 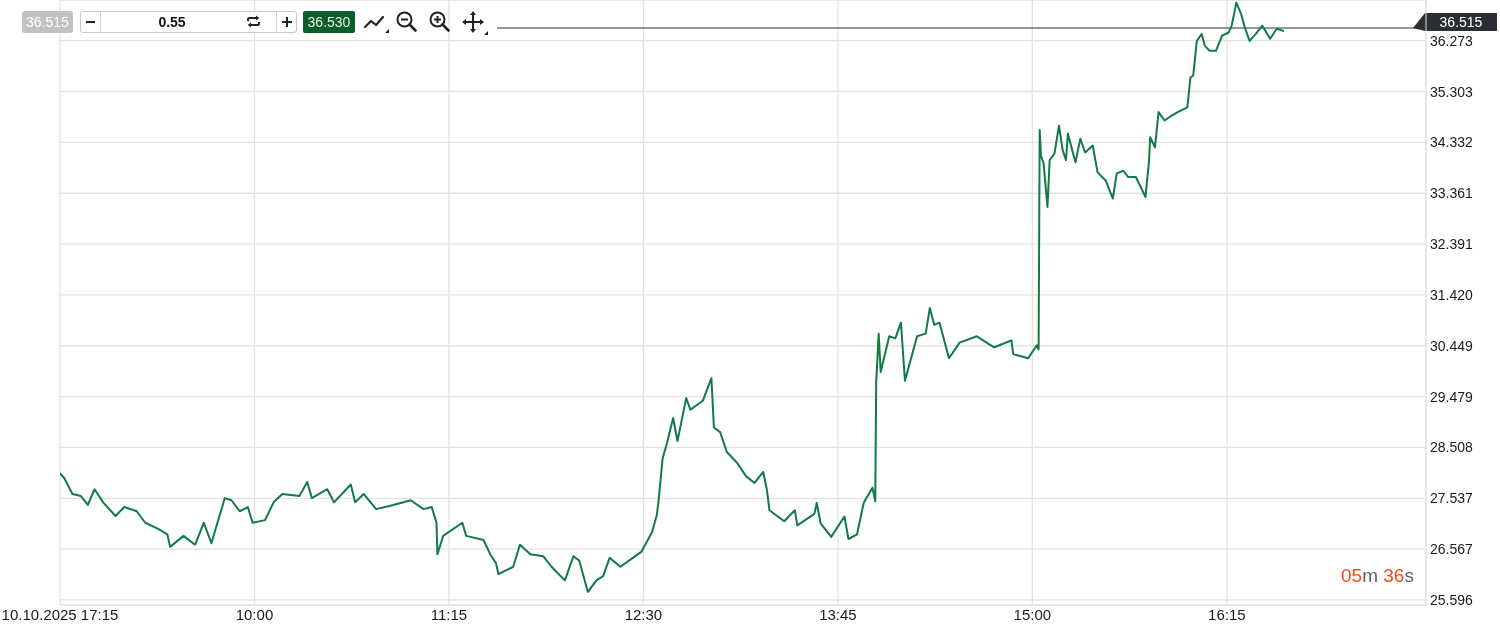 What do you see at coordinates (1452, 142) in the screenshot?
I see `y-tick-label: 34.332` at bounding box center [1452, 142].